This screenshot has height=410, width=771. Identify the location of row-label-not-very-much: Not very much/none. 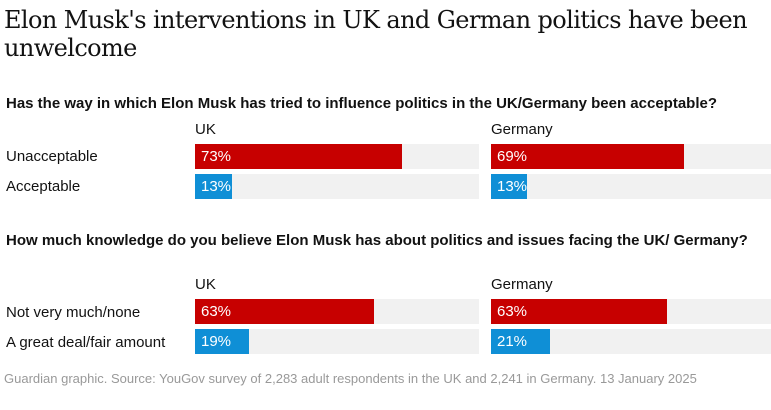
(73, 312).